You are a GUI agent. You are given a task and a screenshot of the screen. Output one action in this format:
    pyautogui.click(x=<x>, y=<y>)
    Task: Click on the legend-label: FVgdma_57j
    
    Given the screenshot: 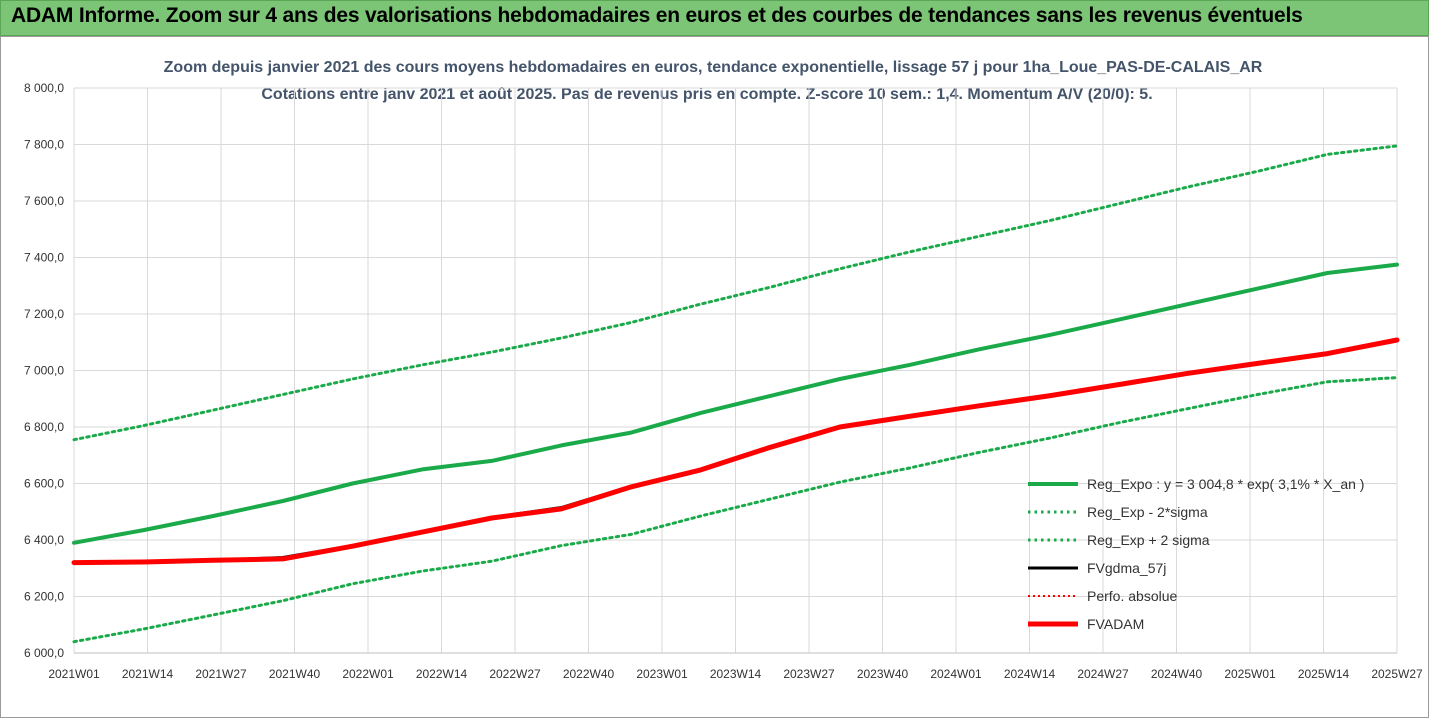 What is the action you would take?
    pyautogui.click(x=1126, y=568)
    